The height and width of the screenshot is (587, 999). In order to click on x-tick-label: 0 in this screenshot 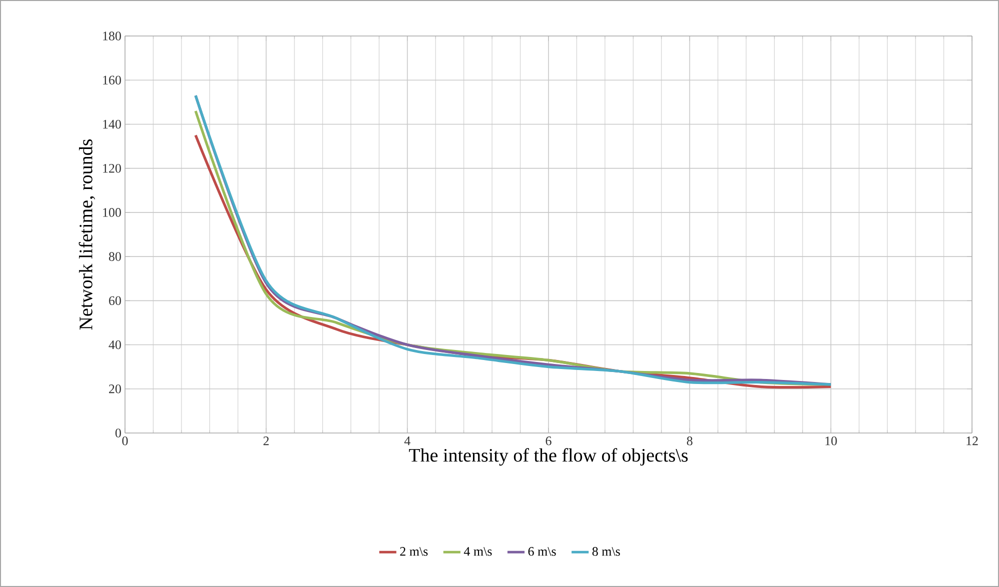, I will do `click(125, 441)`.